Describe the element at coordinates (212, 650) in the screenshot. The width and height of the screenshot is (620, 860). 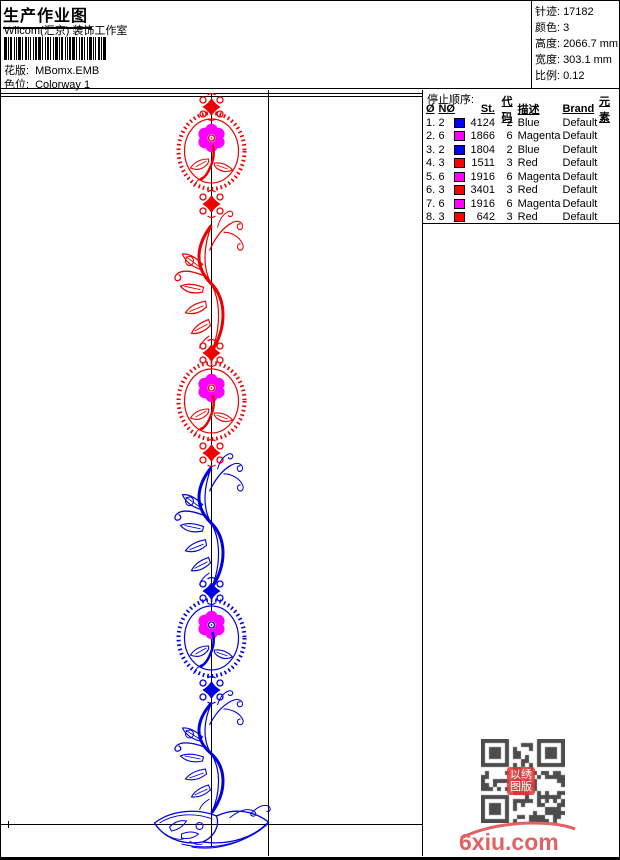
I see `blue-stitch-section` at that location.